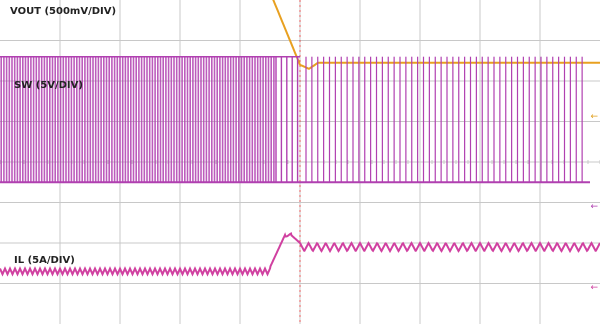 The image size is (600, 324). I want to click on sw-ground-marker: ←, so click(594, 207).